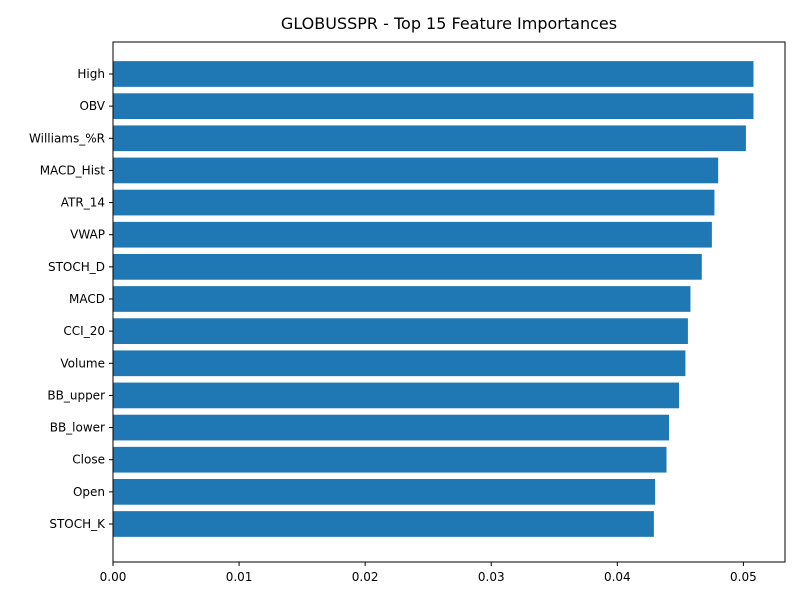 The height and width of the screenshot is (600, 800). Describe the element at coordinates (84, 331) in the screenshot. I see `y-tick-label: CCI_20` at that location.